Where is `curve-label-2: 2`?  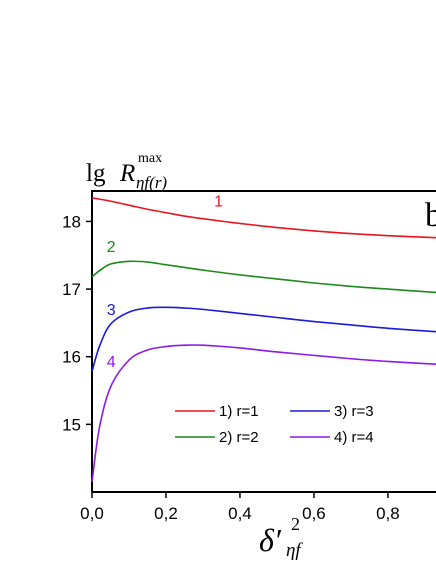
curve-label-2: 2 is located at coordinates (111, 247).